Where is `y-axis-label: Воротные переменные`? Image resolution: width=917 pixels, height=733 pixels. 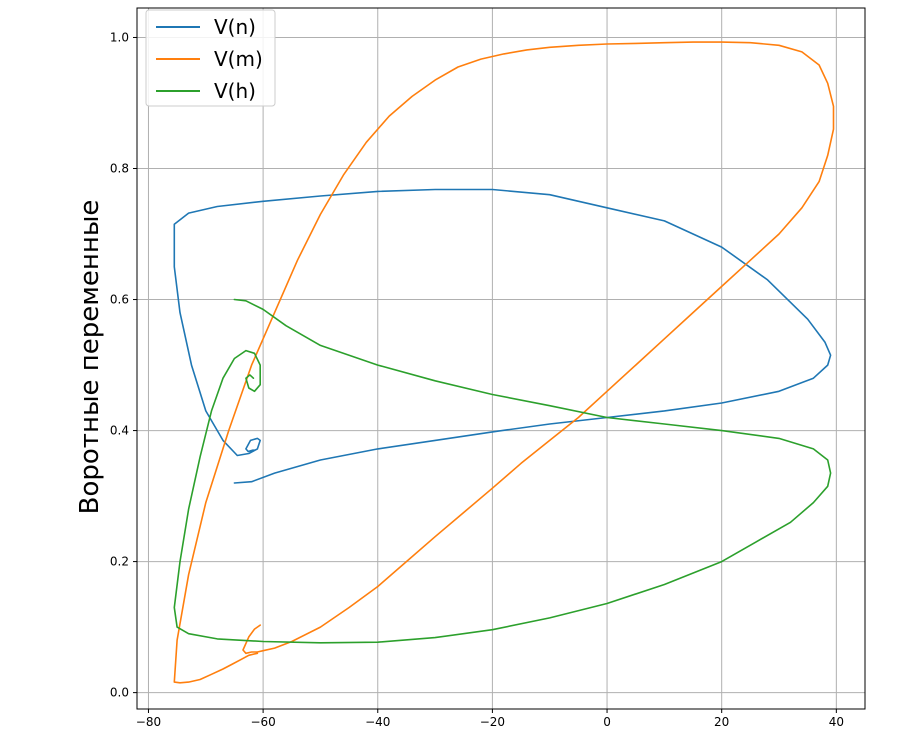 y-axis-label: Воротные переменные is located at coordinates (90, 357).